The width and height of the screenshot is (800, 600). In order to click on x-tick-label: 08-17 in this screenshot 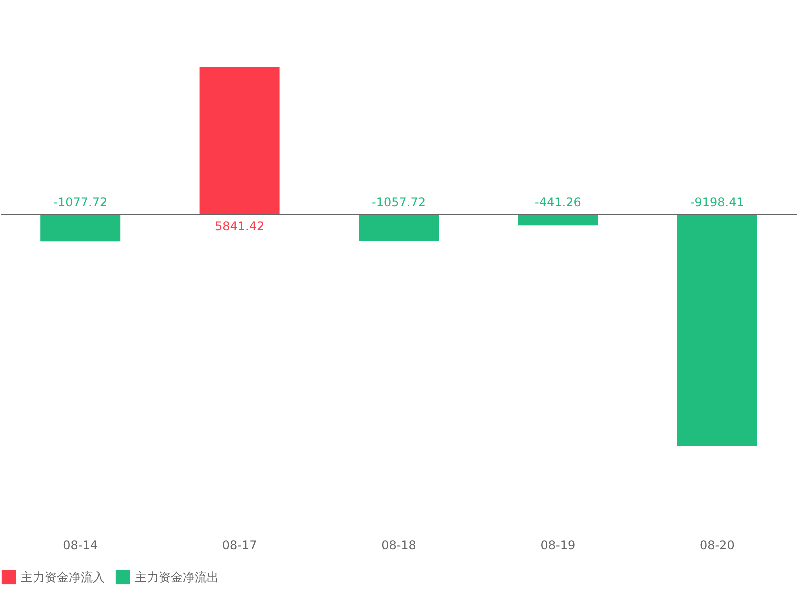, I will do `click(240, 545)`.